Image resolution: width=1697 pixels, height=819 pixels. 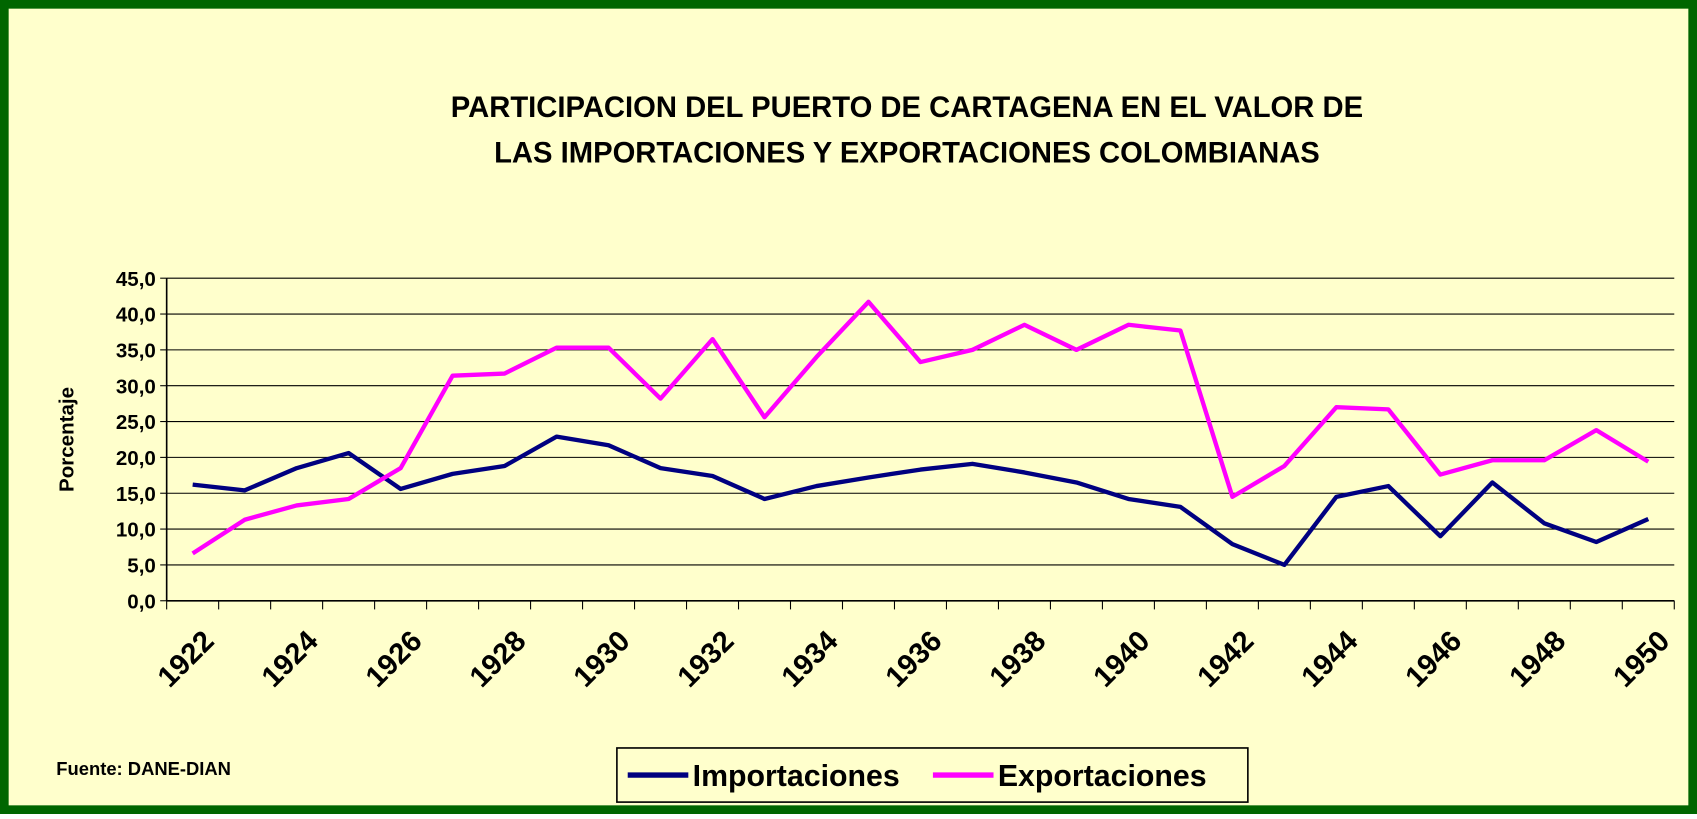 What do you see at coordinates (67, 439) in the screenshot?
I see `y-axis-label: Porcentaje` at bounding box center [67, 439].